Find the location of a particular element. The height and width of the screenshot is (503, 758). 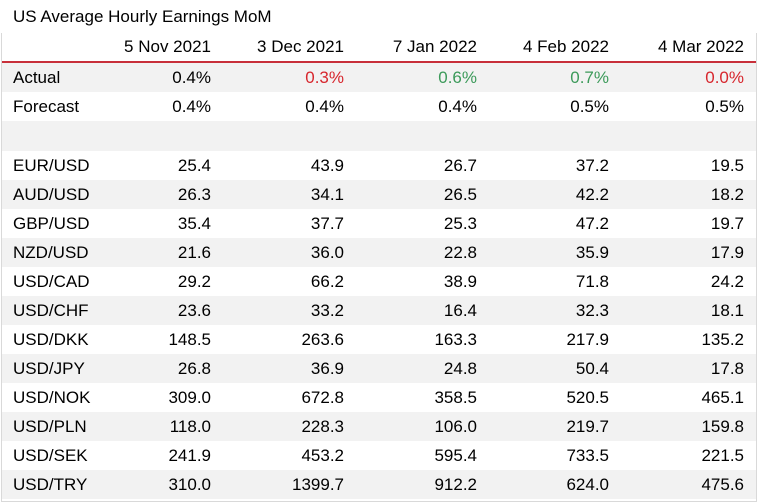

row-label: EUR/USD is located at coordinates (51, 165).